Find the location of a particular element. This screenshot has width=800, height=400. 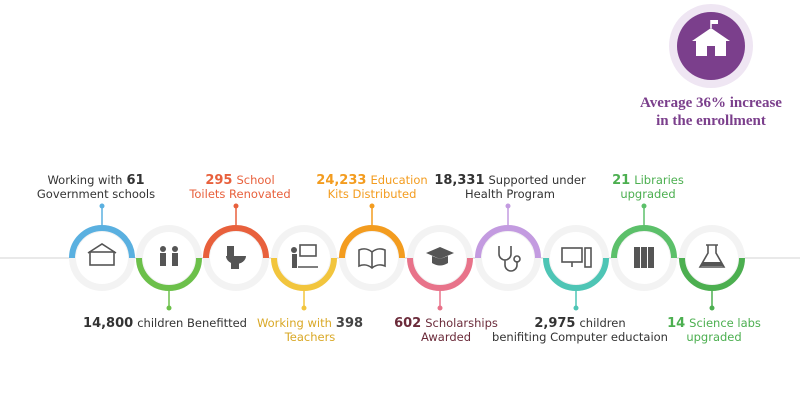

milestone-label: 24,233 Education is located at coordinates (371, 180).